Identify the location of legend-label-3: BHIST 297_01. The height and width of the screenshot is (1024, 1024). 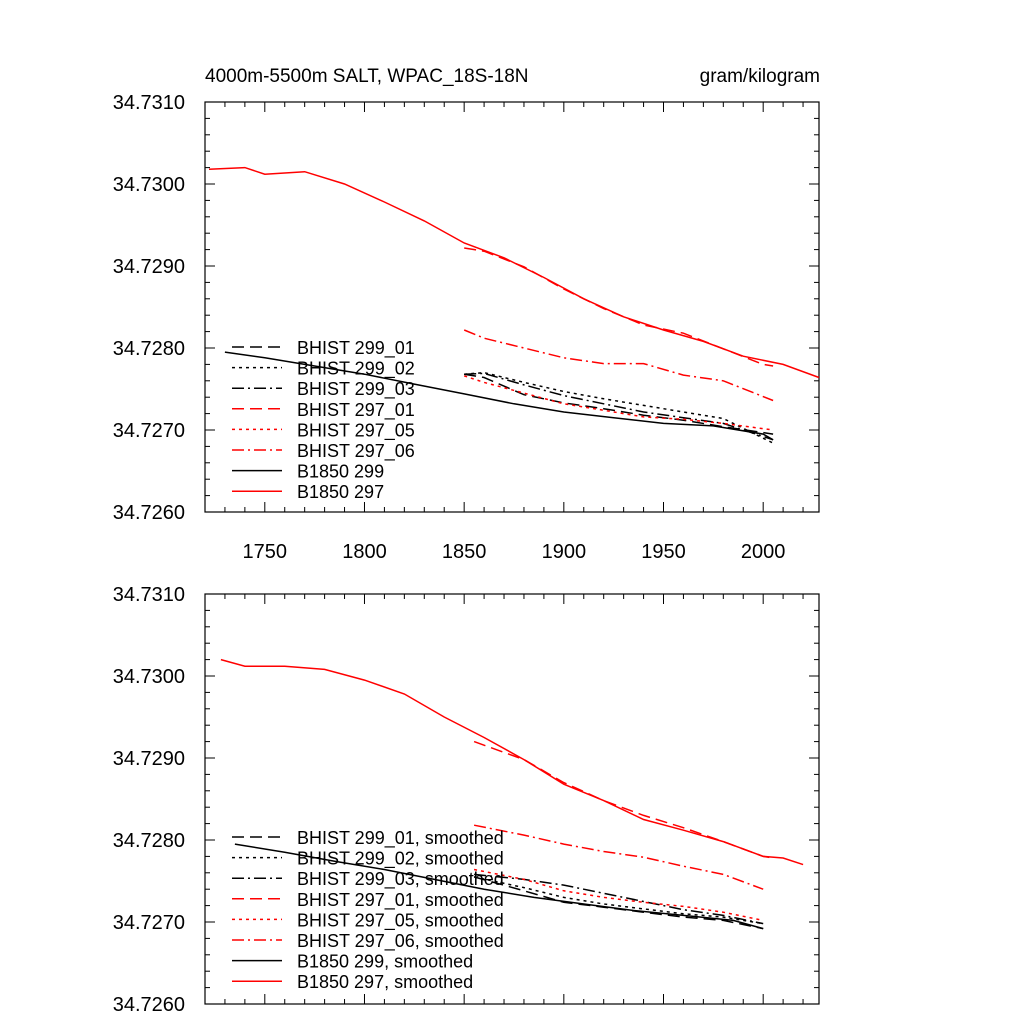
(356, 410).